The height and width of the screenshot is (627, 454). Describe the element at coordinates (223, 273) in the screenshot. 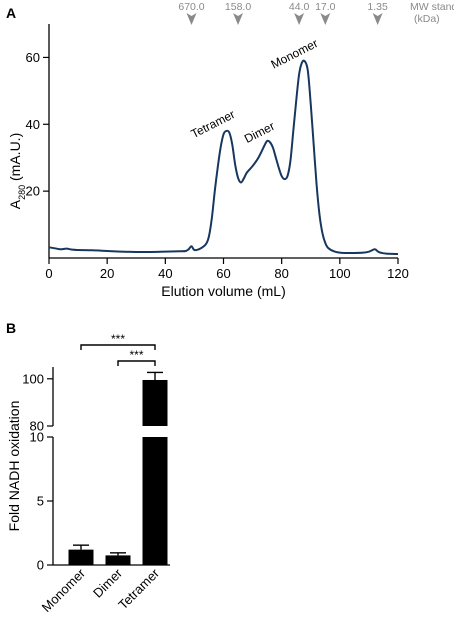

I see `x-tick-label-a: 60` at that location.